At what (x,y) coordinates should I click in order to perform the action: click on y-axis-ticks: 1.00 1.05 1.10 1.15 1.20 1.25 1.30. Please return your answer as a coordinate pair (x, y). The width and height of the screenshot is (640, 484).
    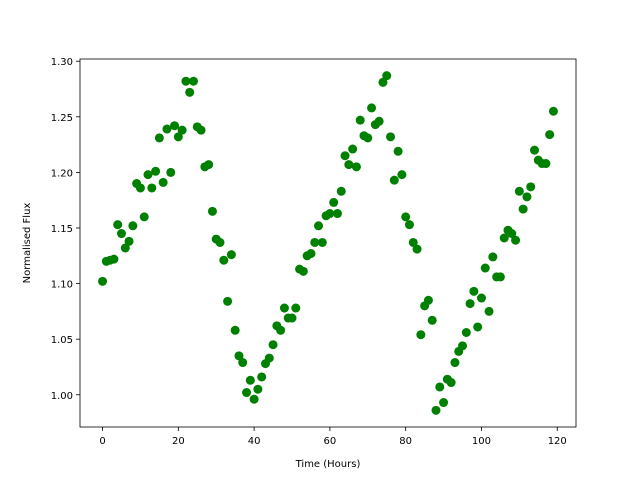
    Looking at the image, I should click on (65, 229).